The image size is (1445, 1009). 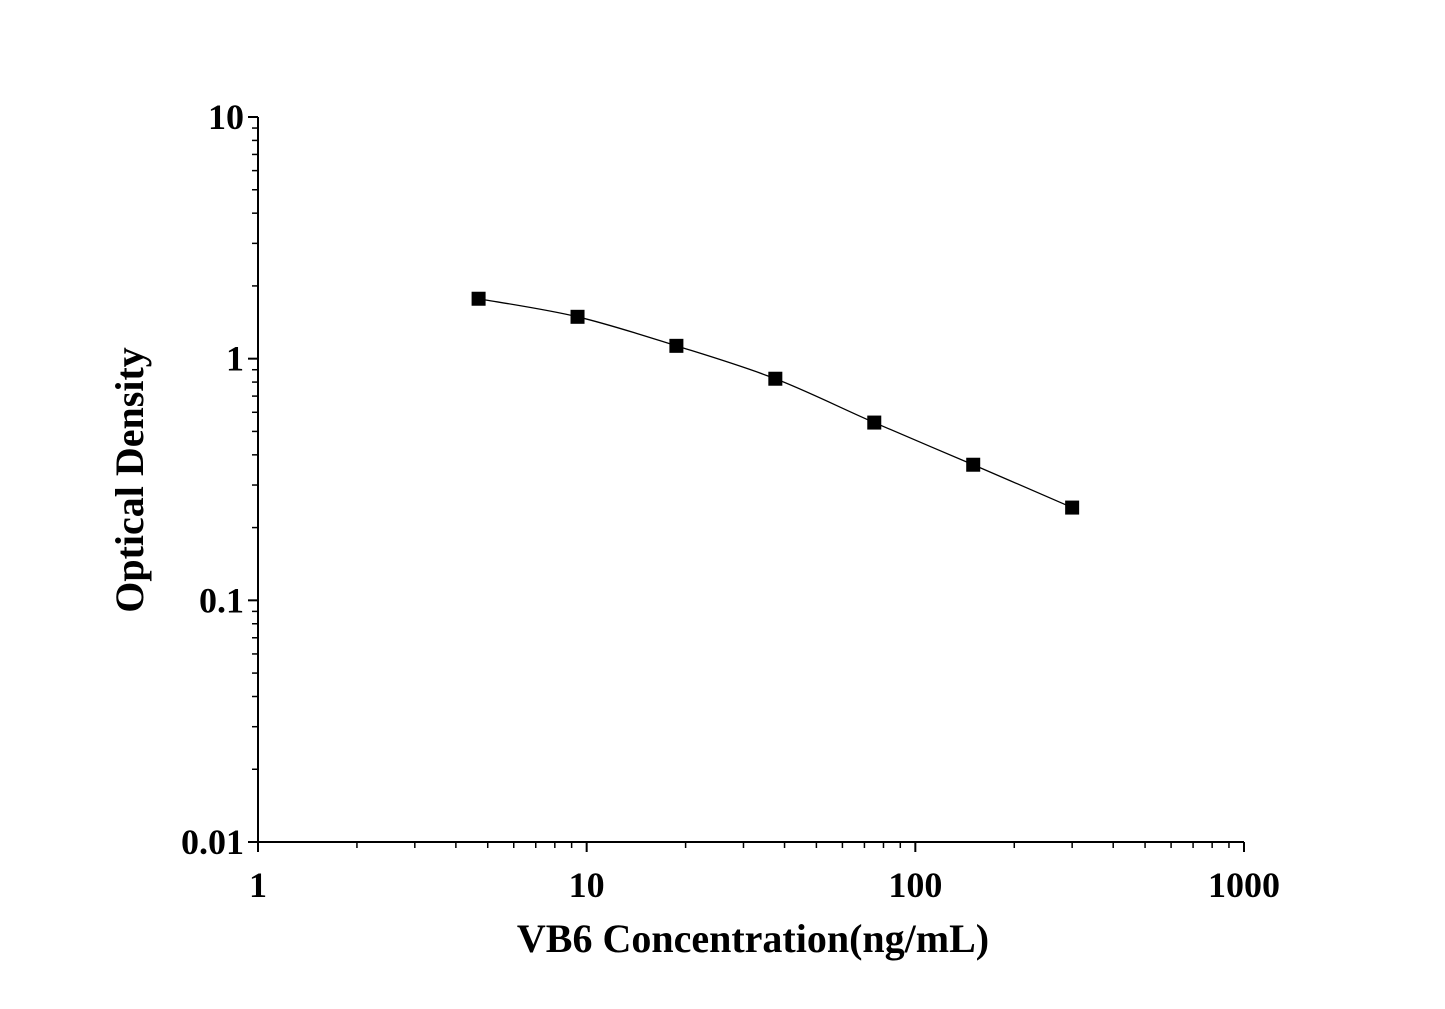 What do you see at coordinates (212, 842) in the screenshot?
I see `y-tick-label: 0.01` at bounding box center [212, 842].